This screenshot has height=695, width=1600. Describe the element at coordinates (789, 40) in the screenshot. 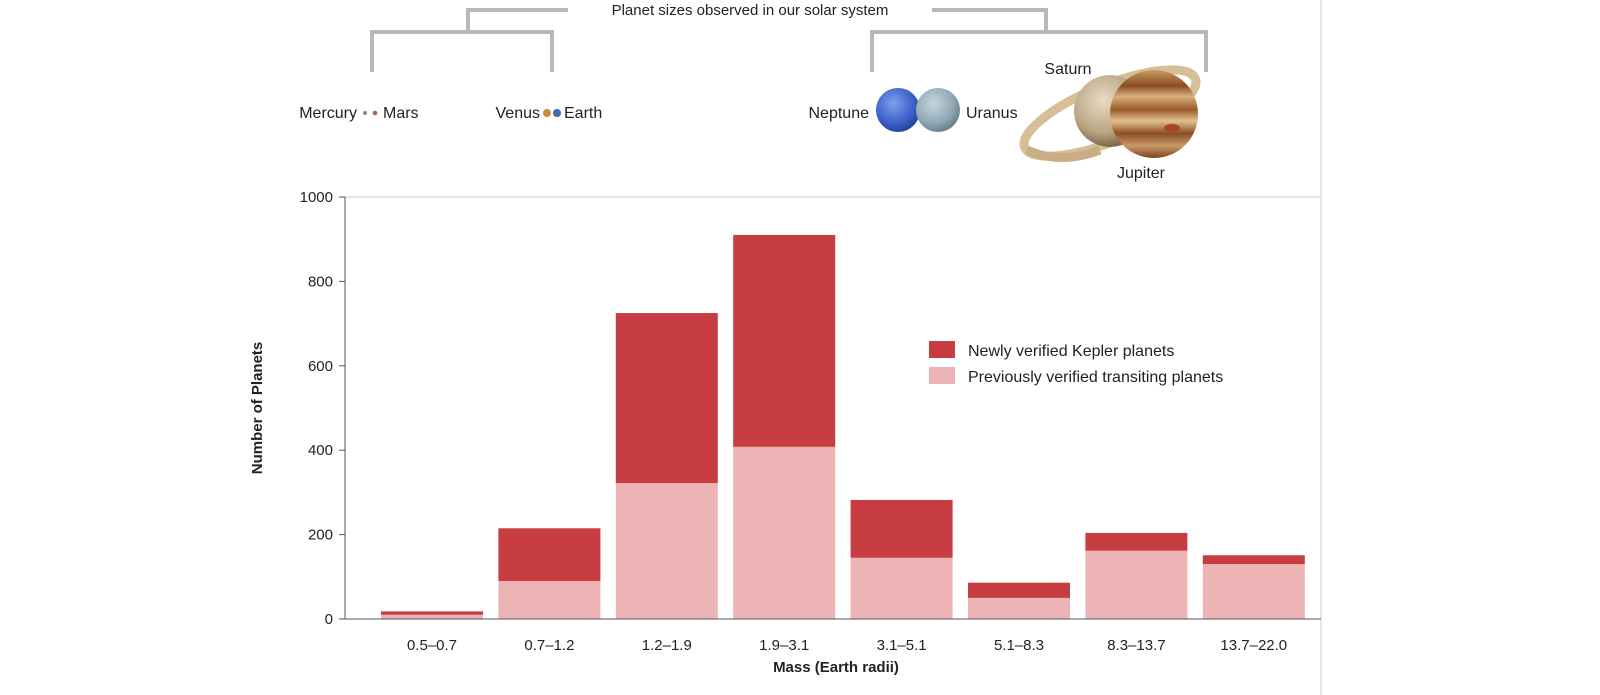

I see `header-brackets` at that location.